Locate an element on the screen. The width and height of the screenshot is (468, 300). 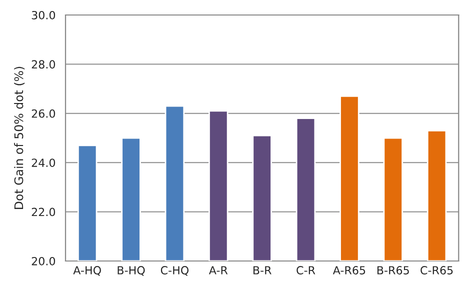
y-tick-label: 28.0 is located at coordinates (44, 64).